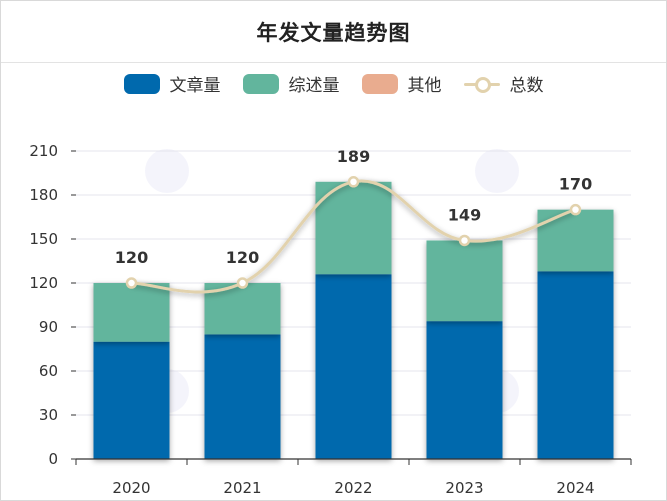 Image resolution: width=667 pixels, height=501 pixels. What do you see at coordinates (424, 86) in the screenshot?
I see `legend-label-other: 其他` at bounding box center [424, 86].